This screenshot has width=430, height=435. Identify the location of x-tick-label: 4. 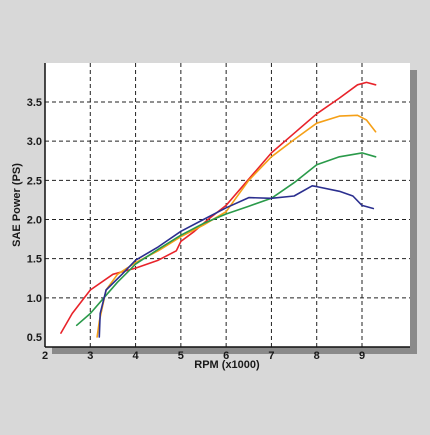
(136, 356).